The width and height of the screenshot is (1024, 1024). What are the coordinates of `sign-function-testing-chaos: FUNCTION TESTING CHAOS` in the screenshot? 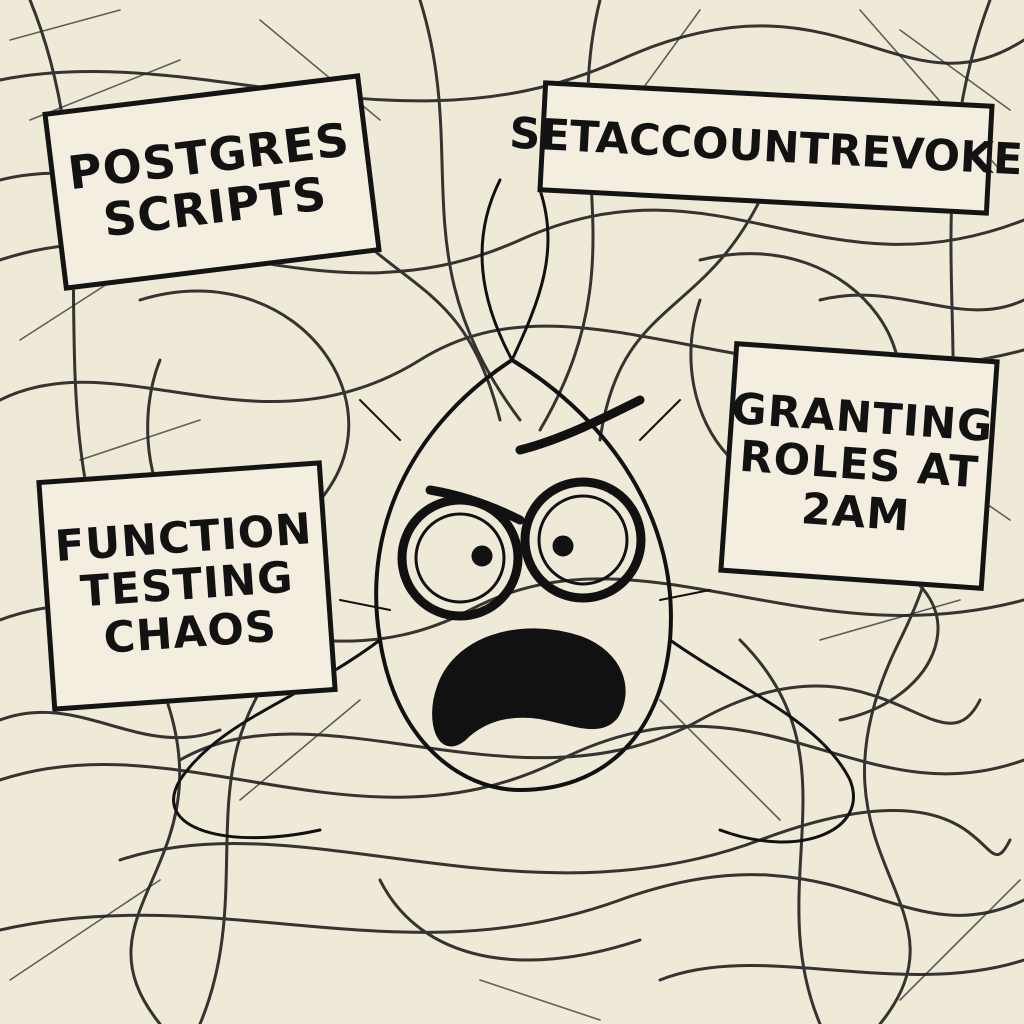 It's located at (187, 586).